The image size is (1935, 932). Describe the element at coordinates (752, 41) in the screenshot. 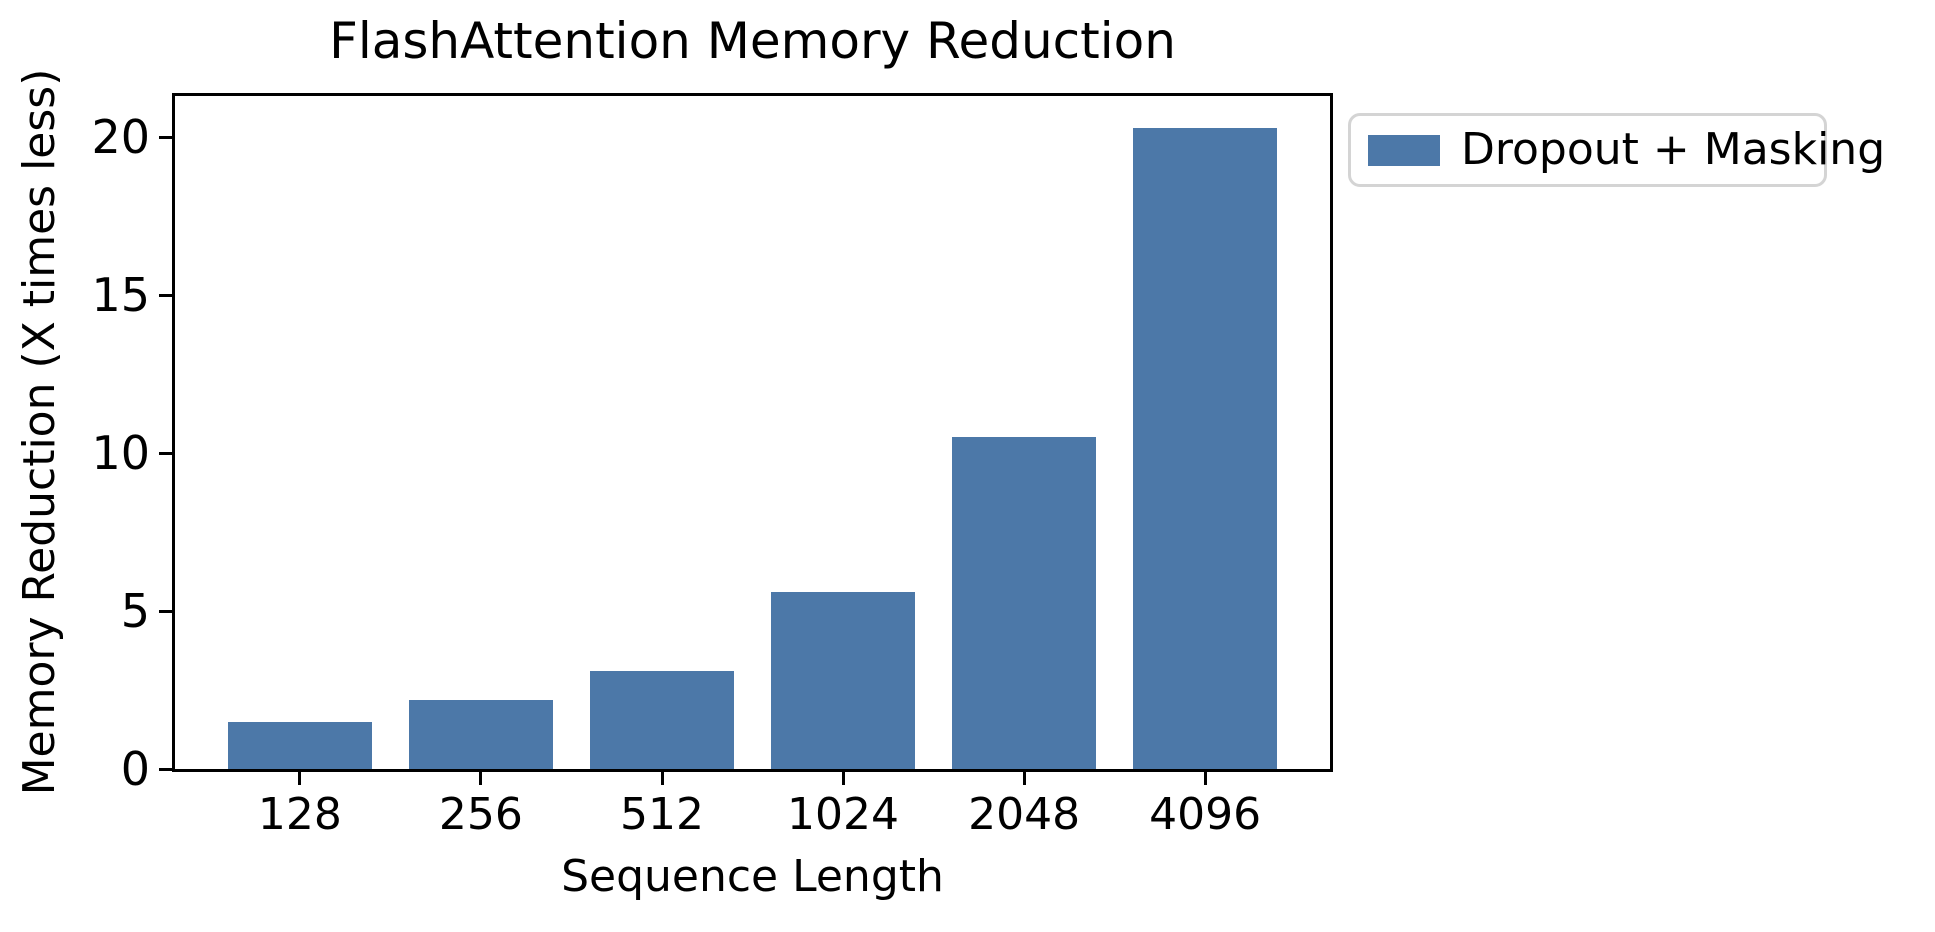

I see `chart-title: FlashAttention Memory Reduction` at that location.